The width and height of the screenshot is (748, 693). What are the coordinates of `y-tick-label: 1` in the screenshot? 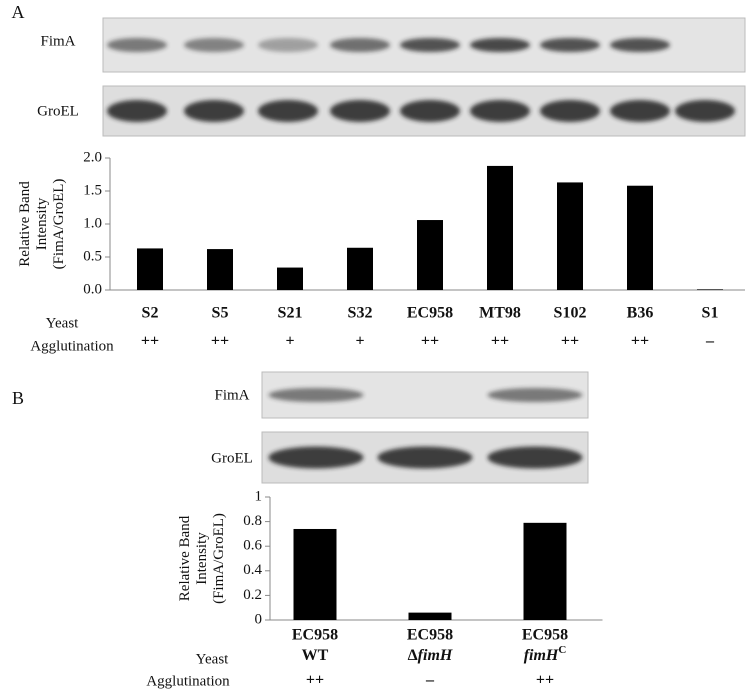 It's located at (259, 496).